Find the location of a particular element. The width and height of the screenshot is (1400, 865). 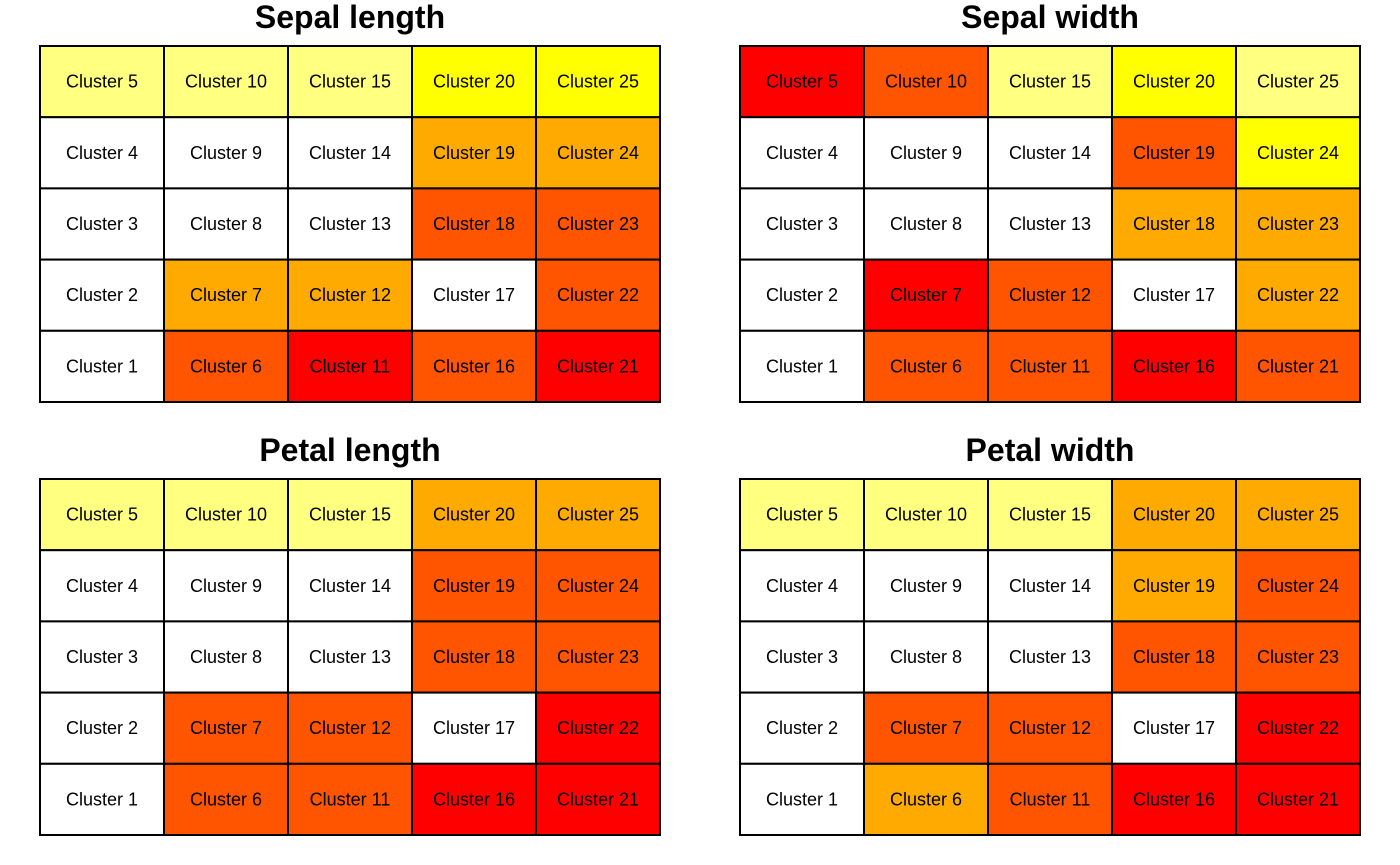

petal-width-cell-label: Cluster 4 is located at coordinates (802, 586).